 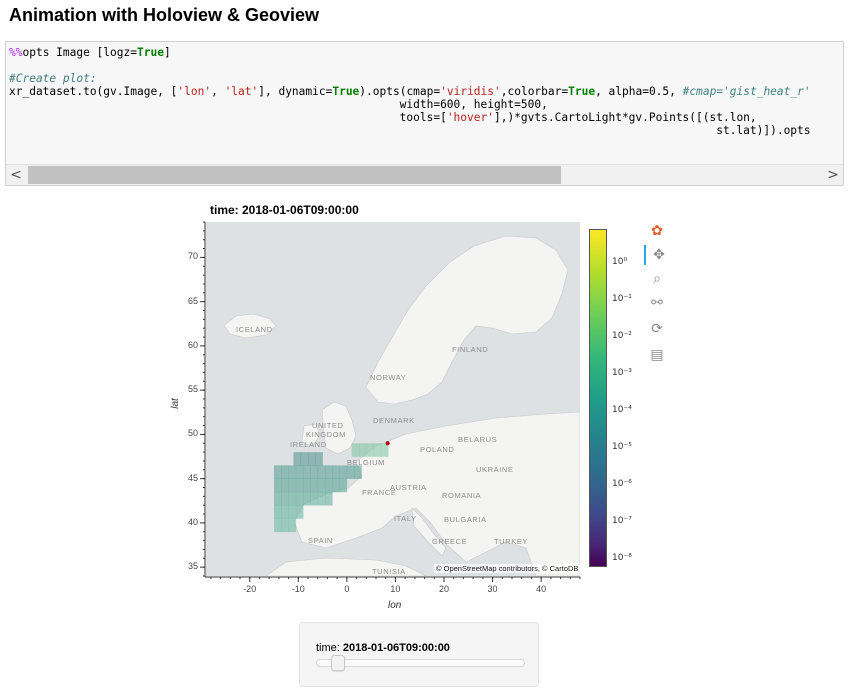 I want to click on label-united: UNITED, so click(x=328, y=425).